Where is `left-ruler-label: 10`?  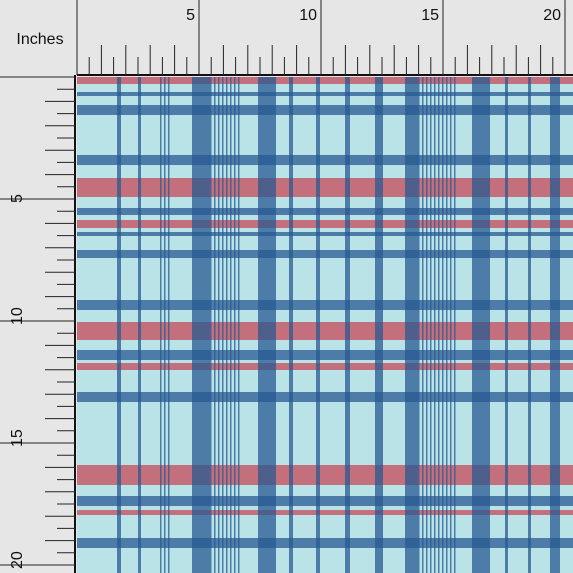
left-ruler-label: 10 is located at coordinates (17, 316).